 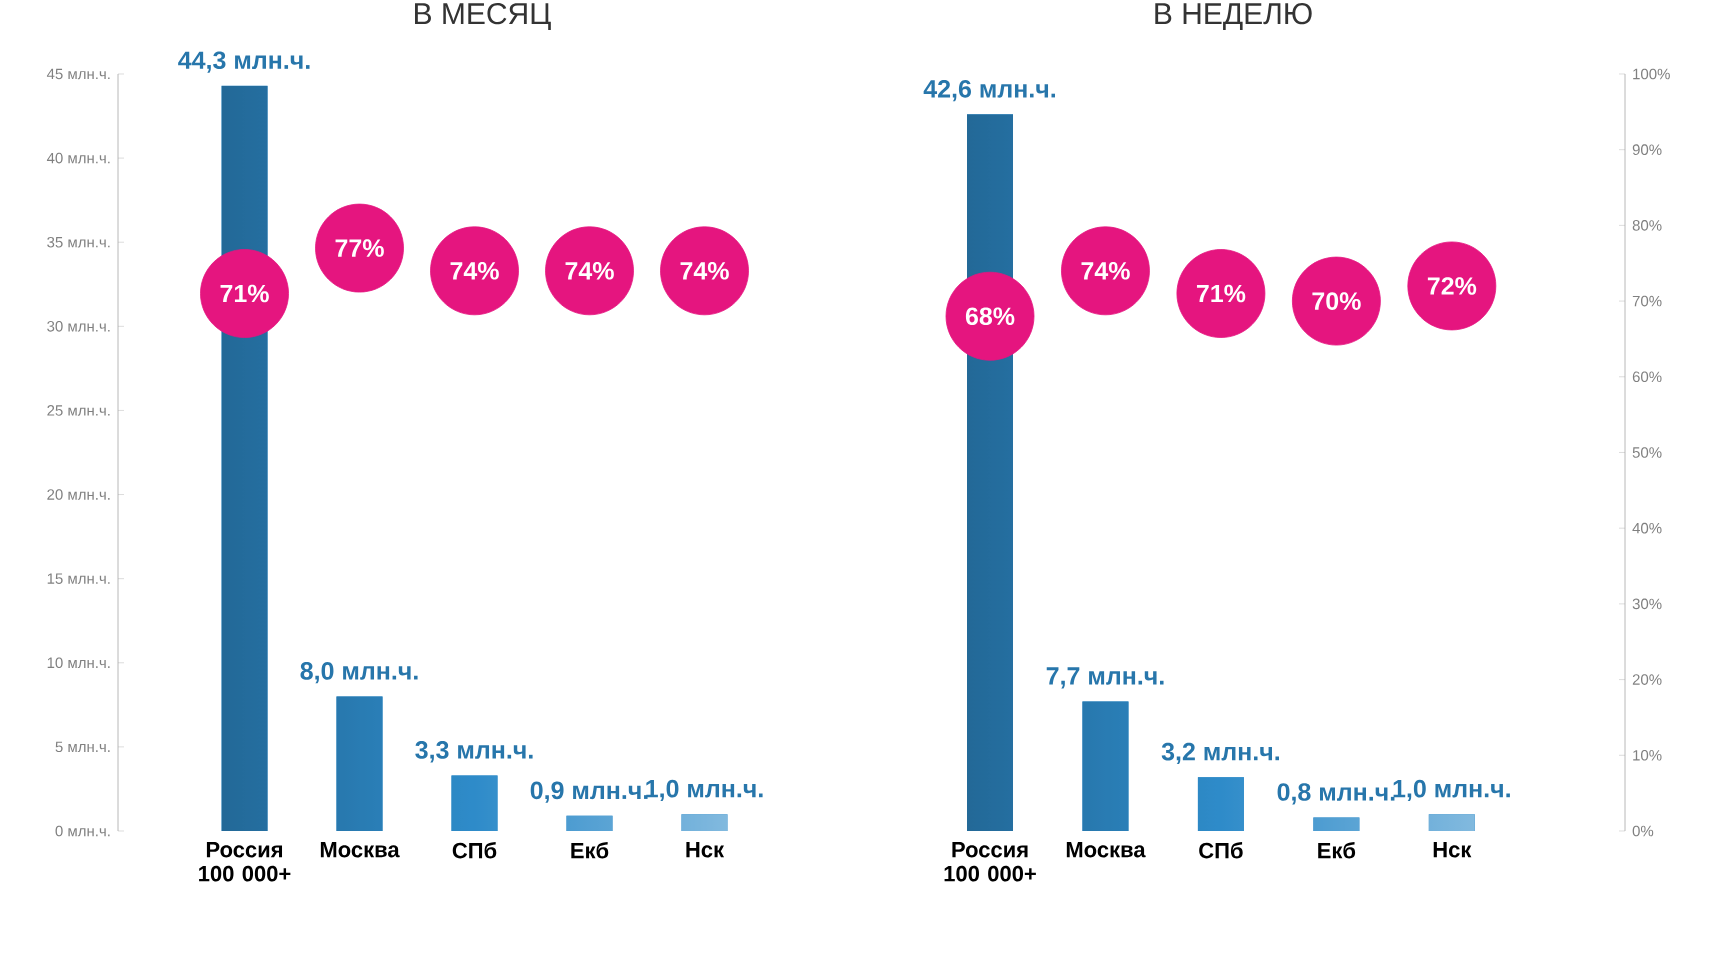 What do you see at coordinates (82, 831) in the screenshot?
I see `y-tick-label: 0 млн.ч.` at bounding box center [82, 831].